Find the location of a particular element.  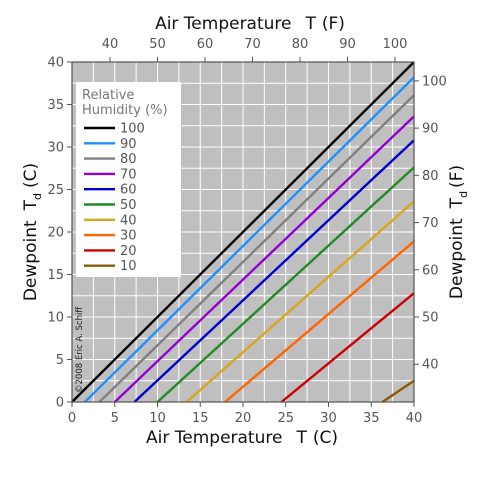

right-axis-title: DewpointTd(F) is located at coordinates (458, 232).